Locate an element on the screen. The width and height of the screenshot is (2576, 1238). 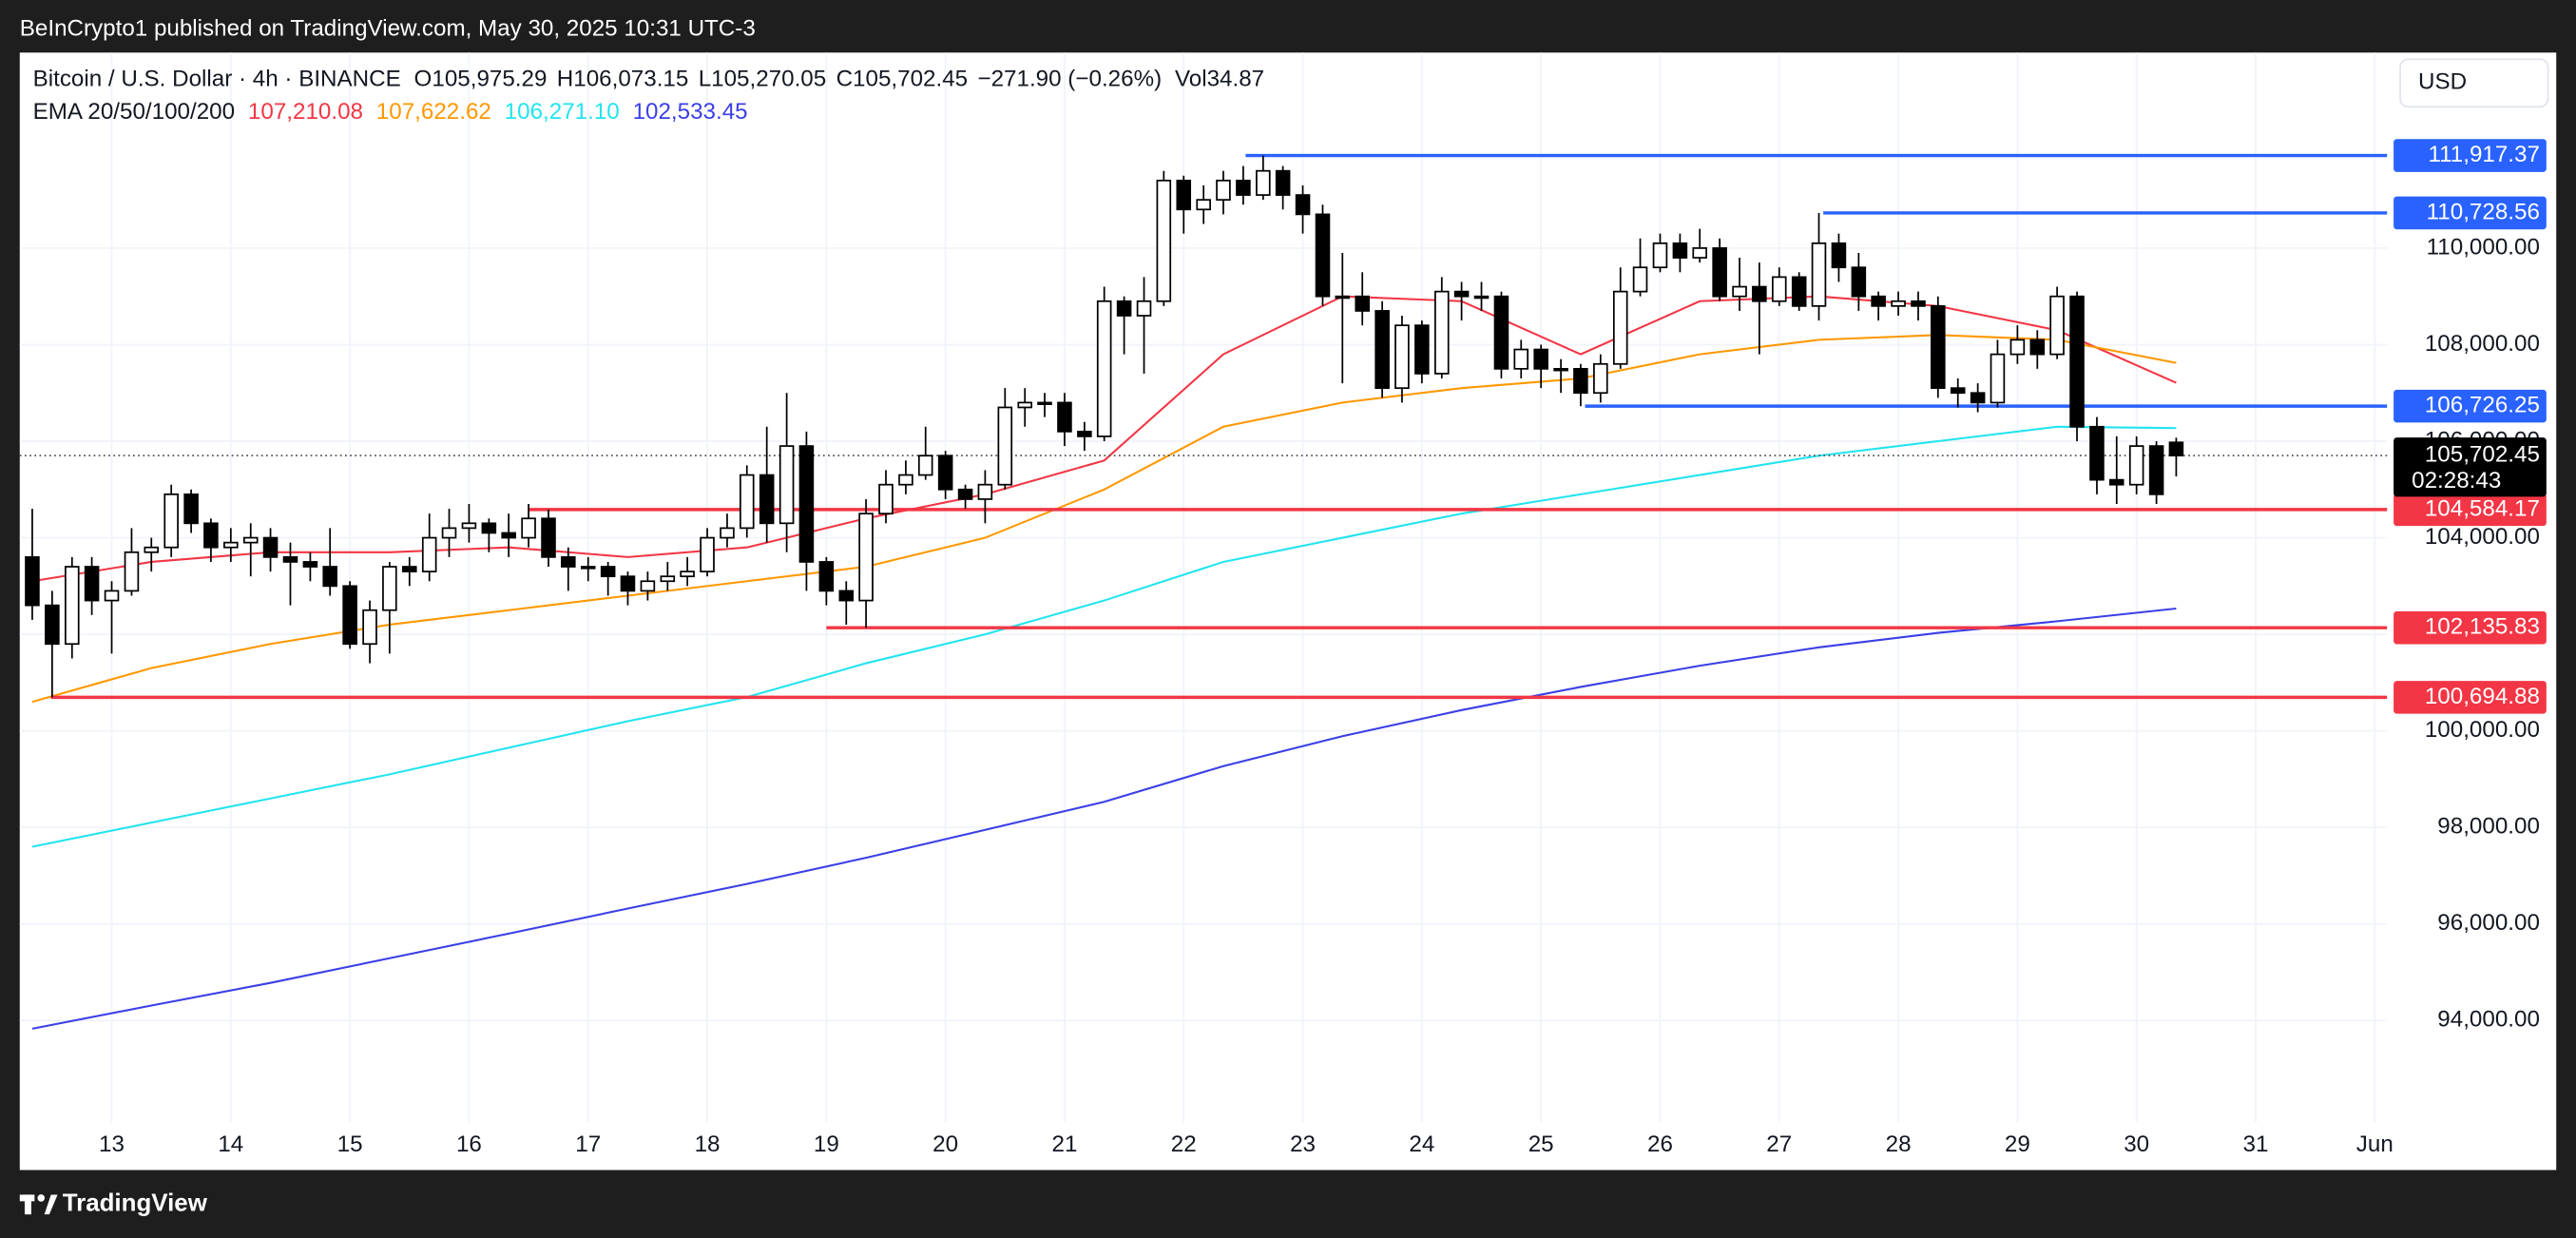
ema-value: 107,210.08 is located at coordinates (305, 113).